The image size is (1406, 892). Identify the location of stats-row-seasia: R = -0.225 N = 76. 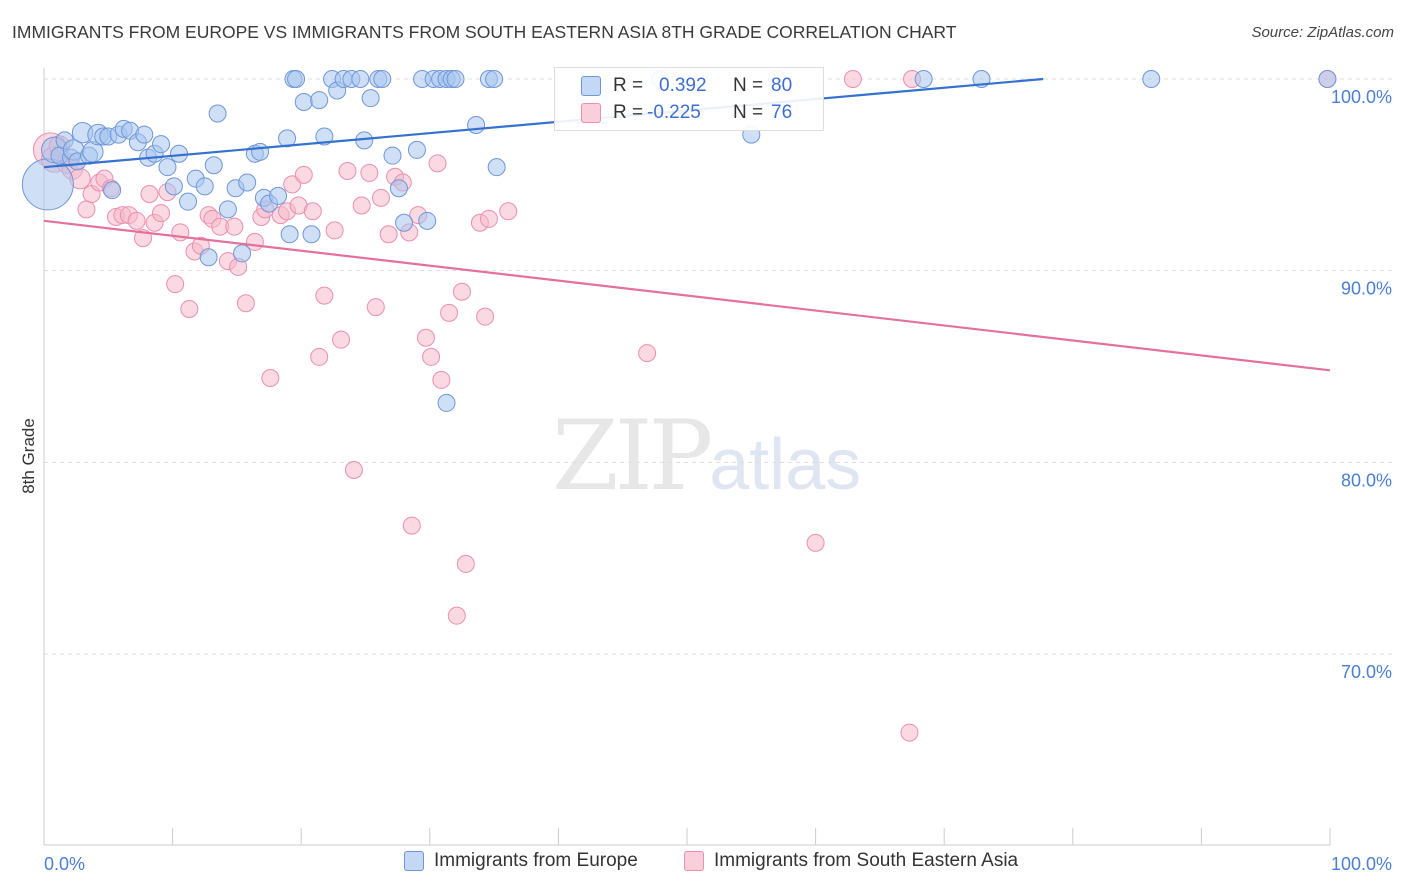
(689, 113).